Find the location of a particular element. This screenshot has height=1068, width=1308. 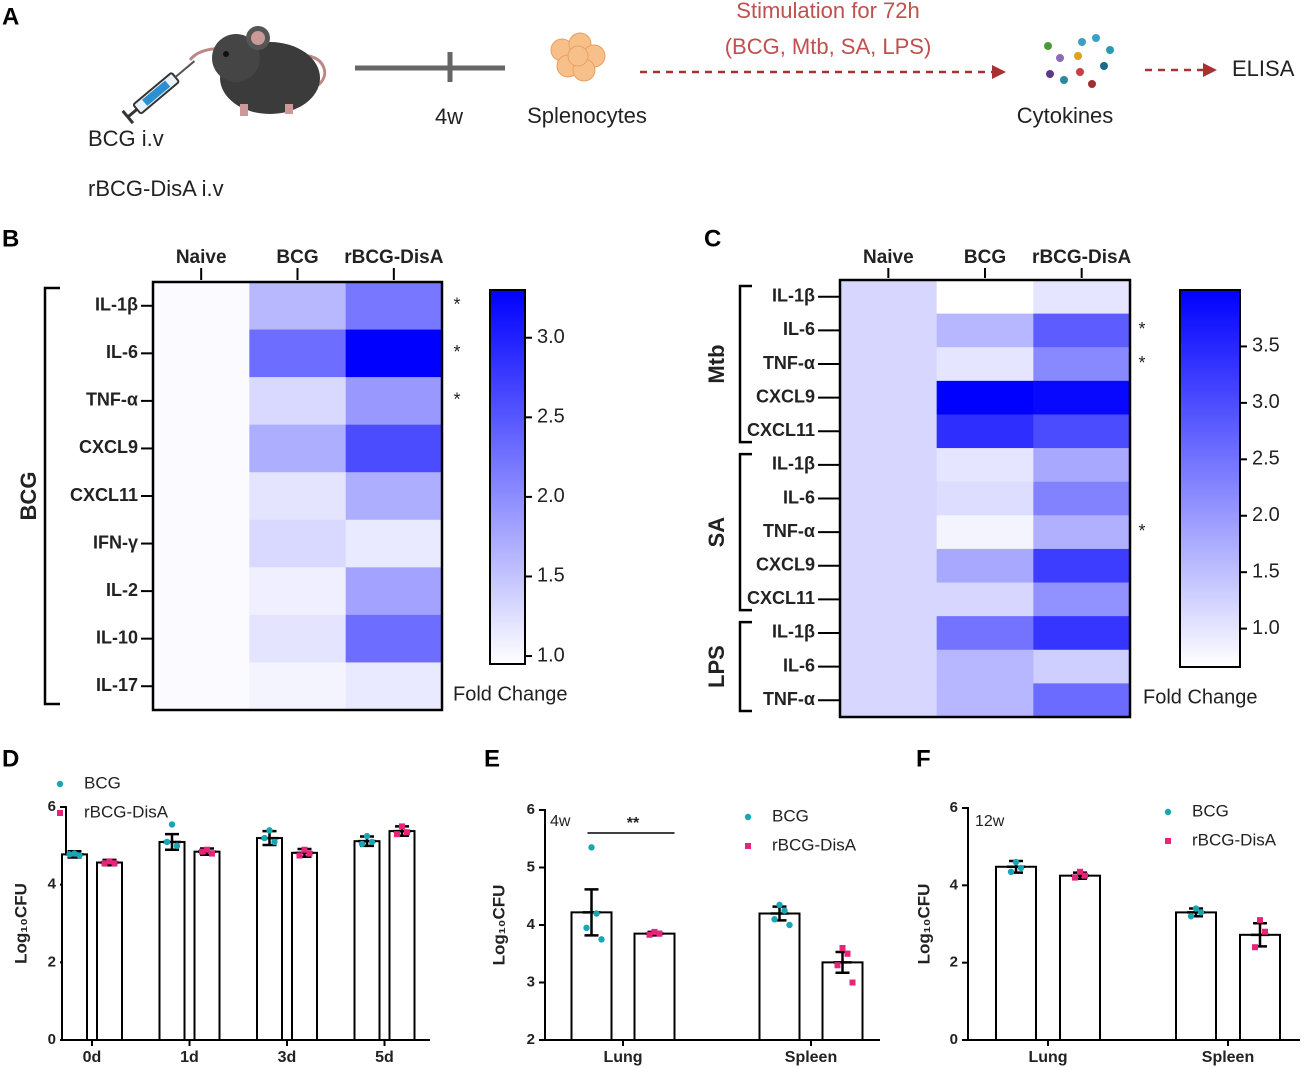

cytokines-icon is located at coordinates (1079, 61).